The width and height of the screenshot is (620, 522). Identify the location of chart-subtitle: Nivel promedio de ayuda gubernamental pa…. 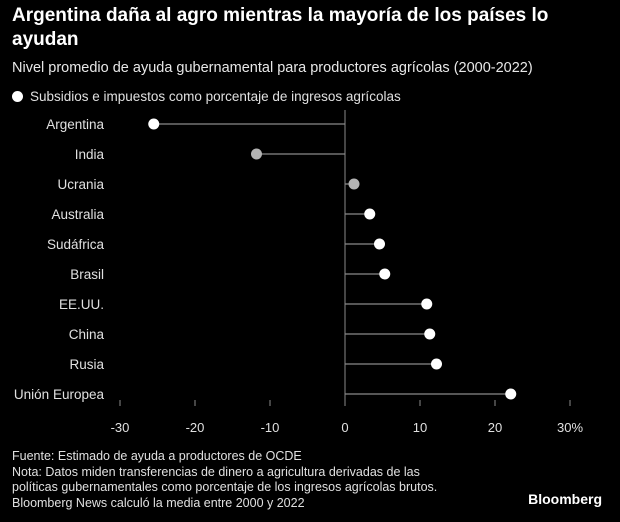
(272, 68).